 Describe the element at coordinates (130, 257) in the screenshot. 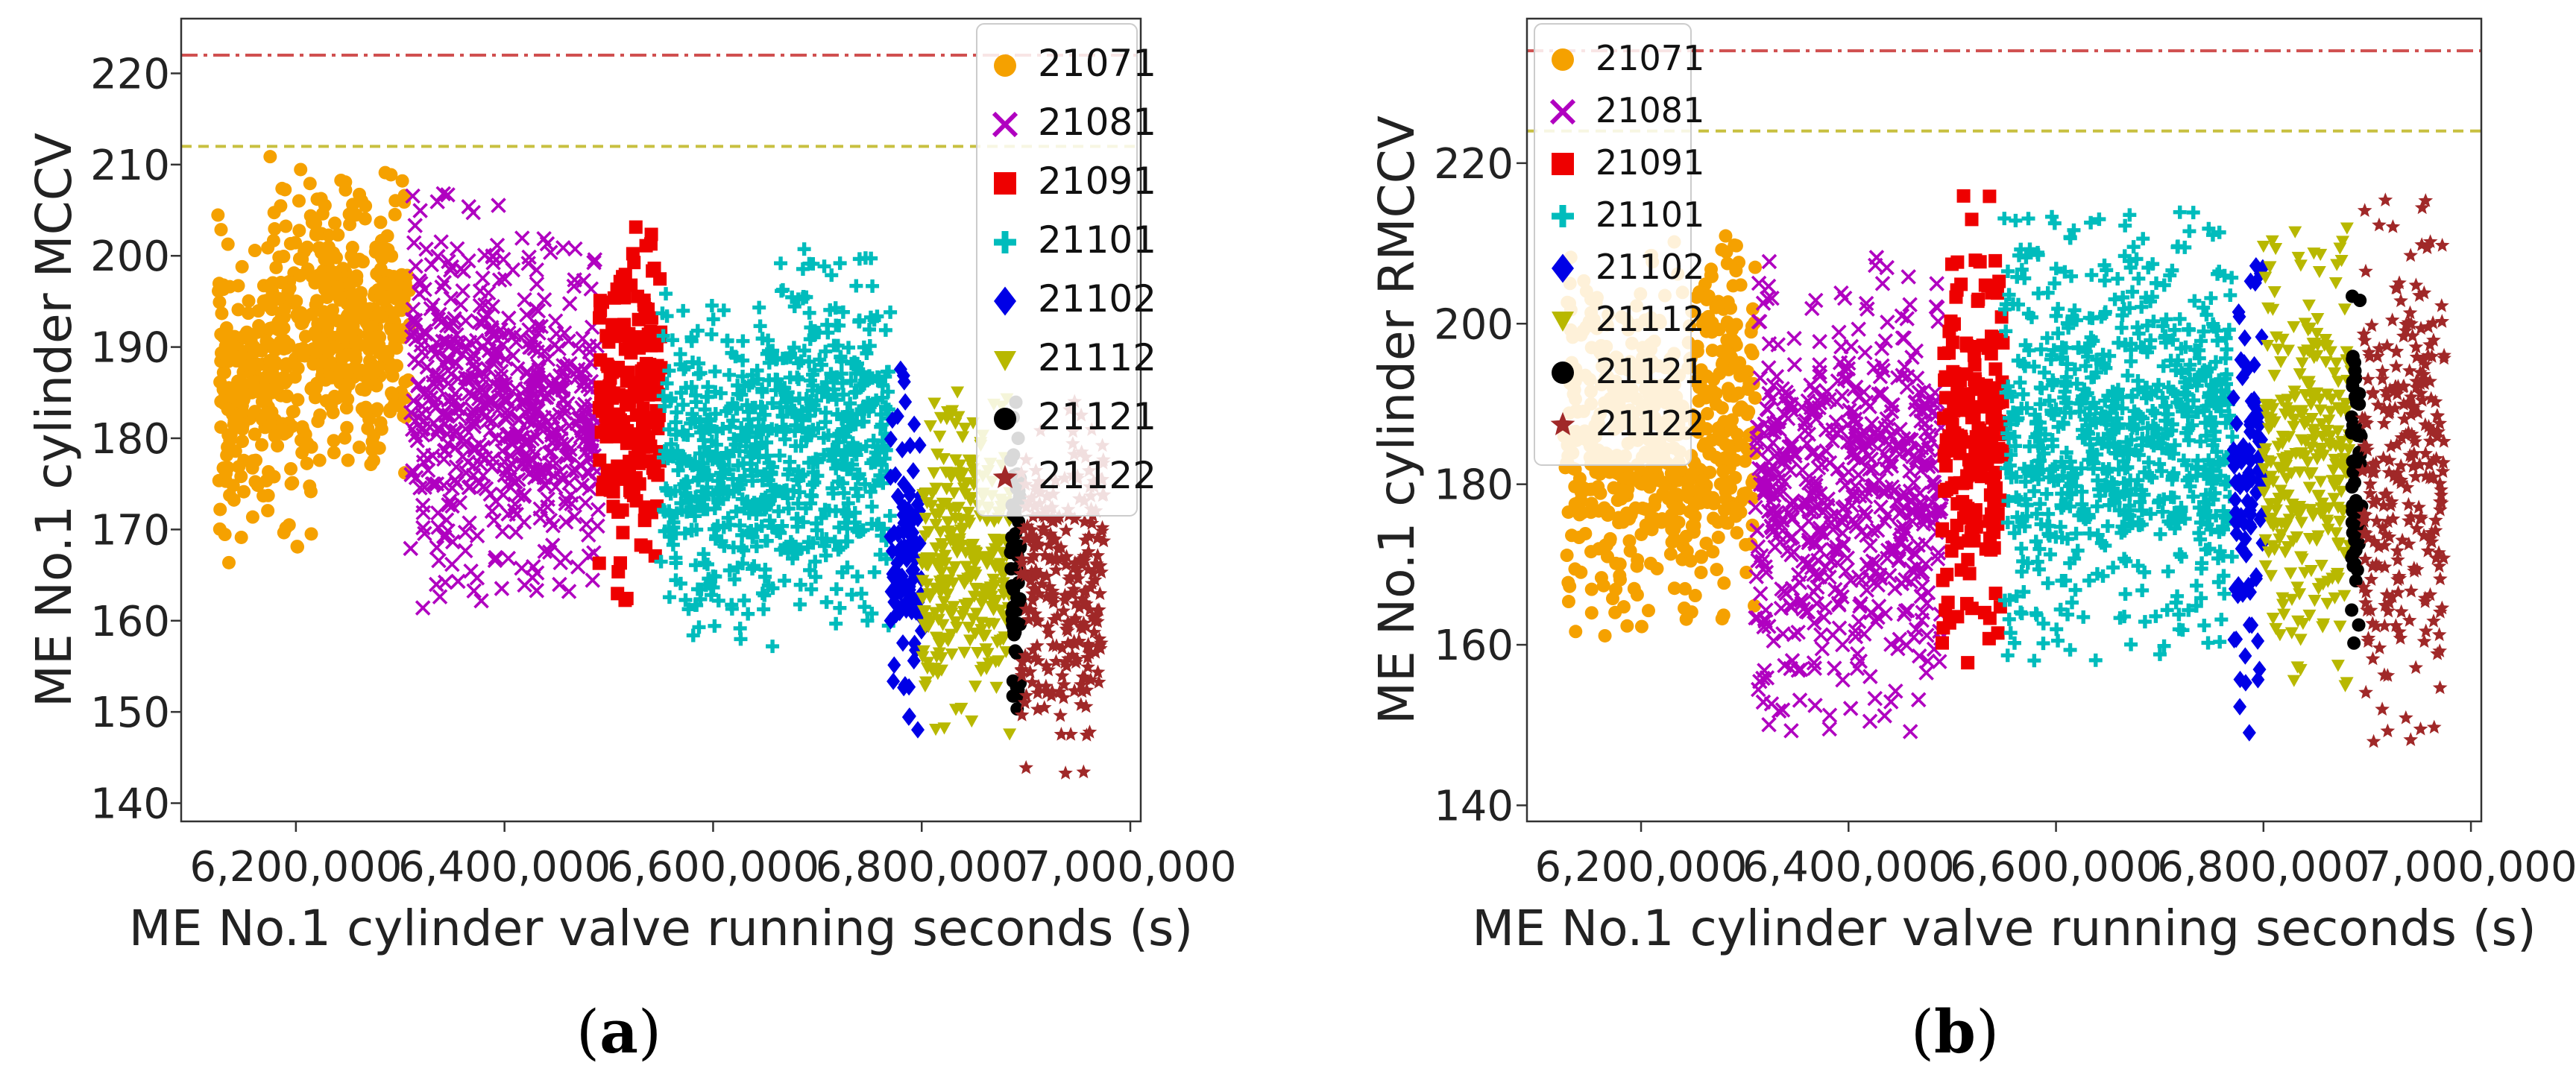

I see `y-tick-label: 200` at that location.